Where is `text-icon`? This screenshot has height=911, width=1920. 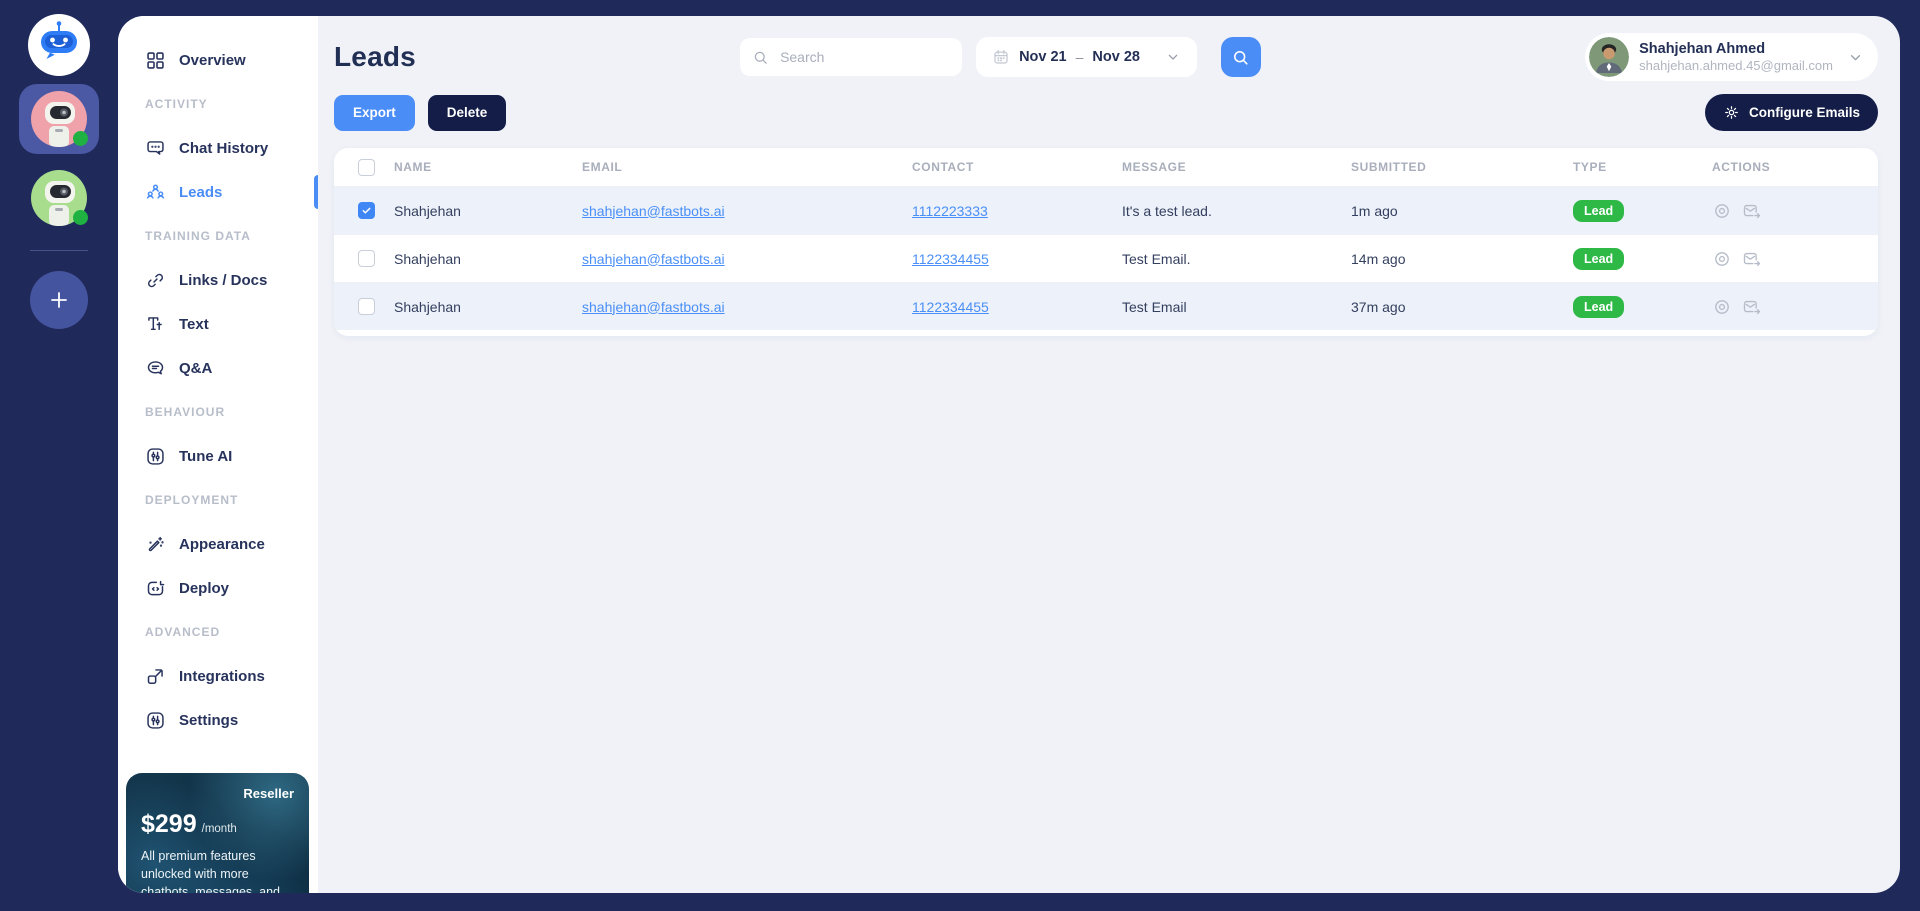
text-icon is located at coordinates (155, 323).